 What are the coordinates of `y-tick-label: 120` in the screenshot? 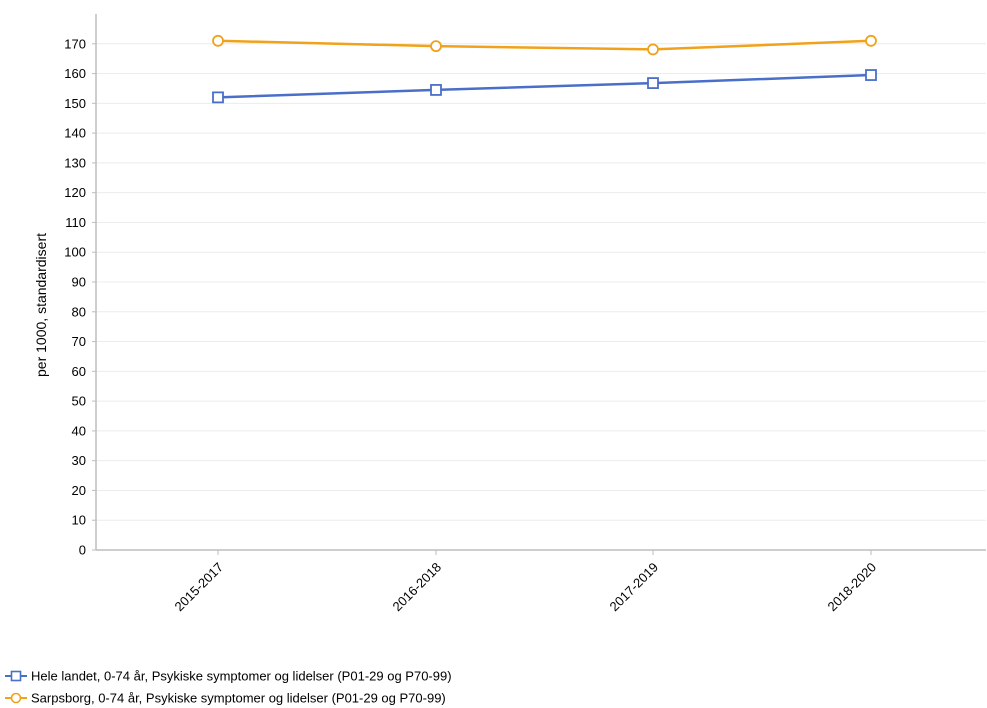 It's located at (75, 192).